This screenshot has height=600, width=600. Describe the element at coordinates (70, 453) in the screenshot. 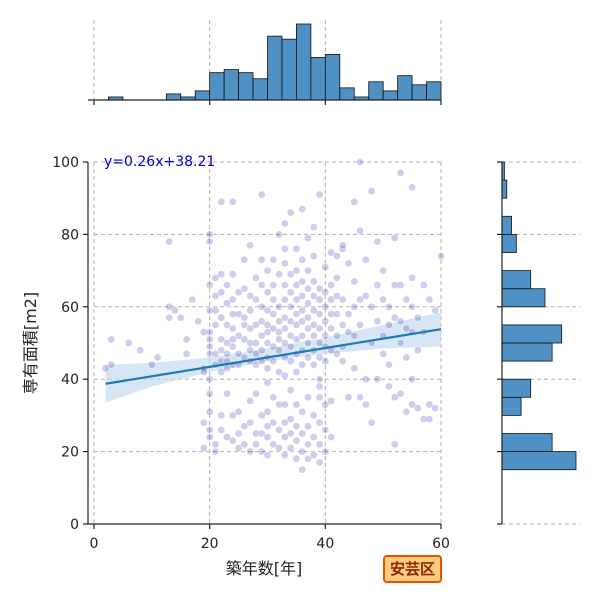

I see `y-tick-label: 20` at that location.